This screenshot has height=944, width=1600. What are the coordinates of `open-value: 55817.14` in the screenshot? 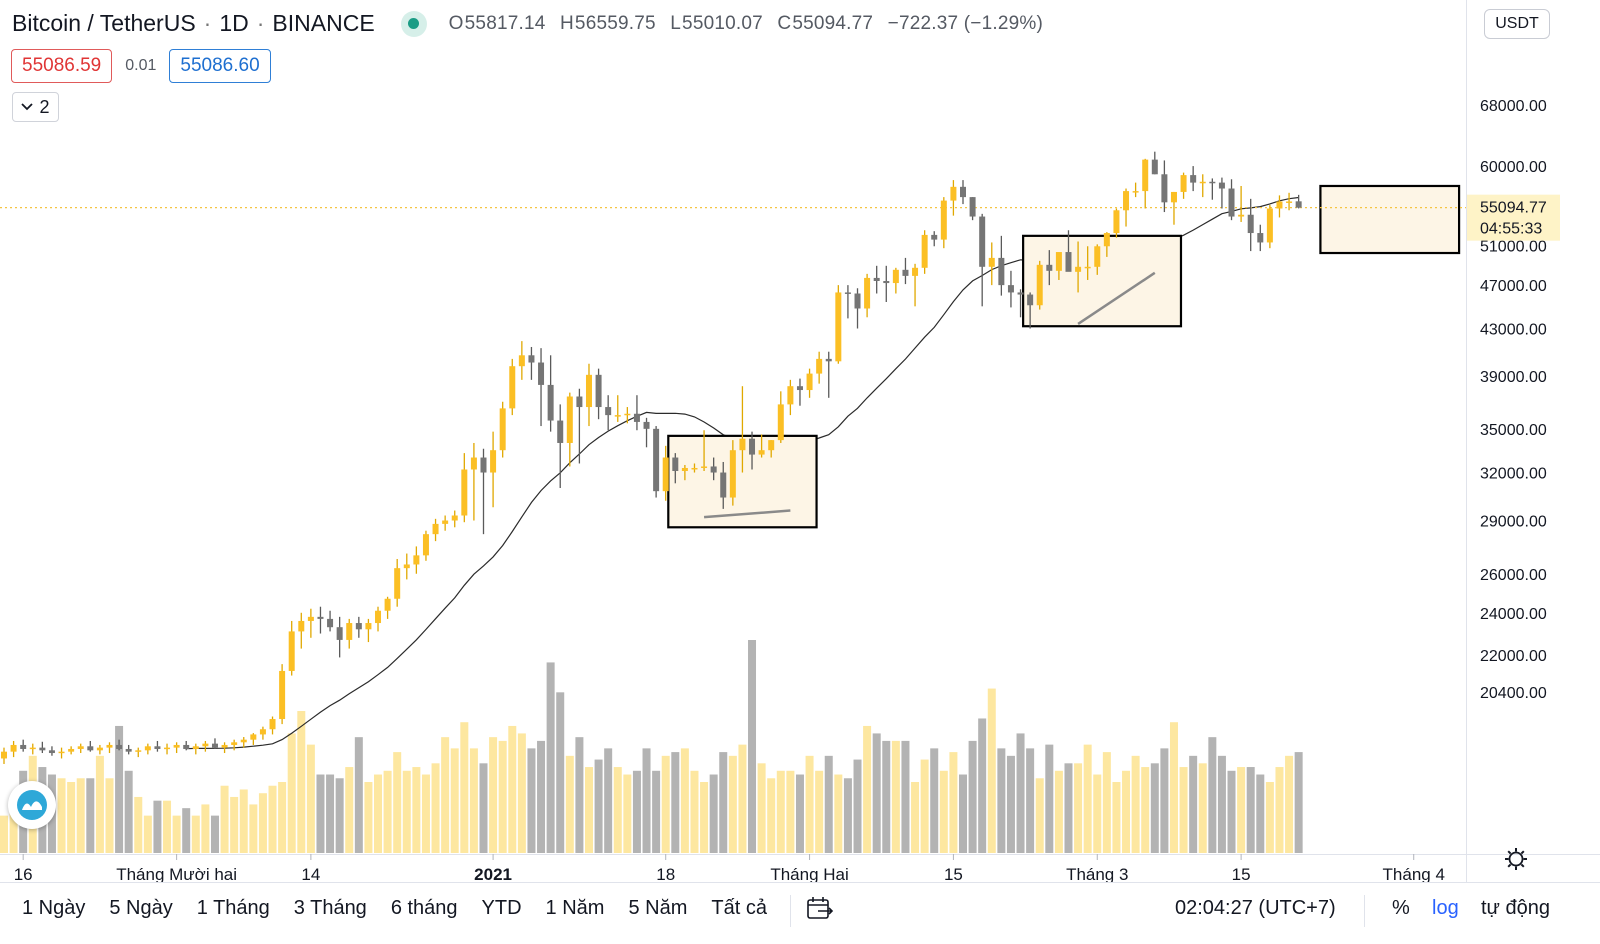 It's located at (505, 23).